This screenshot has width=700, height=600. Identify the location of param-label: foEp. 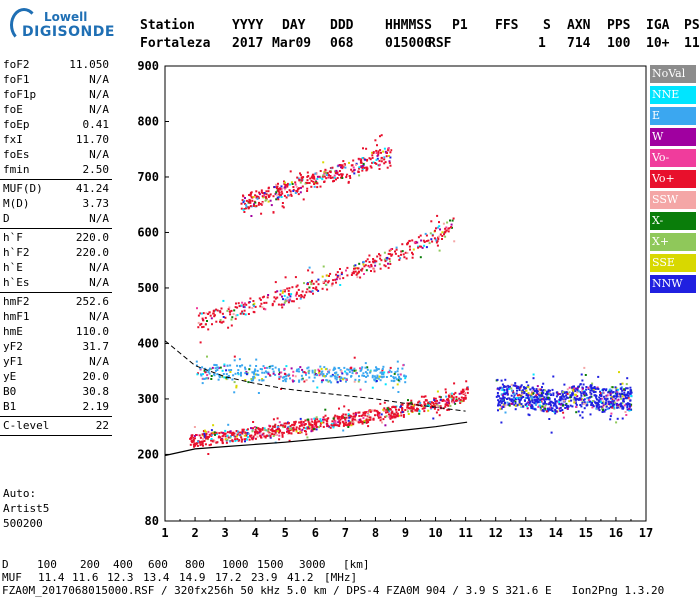
(16, 124).